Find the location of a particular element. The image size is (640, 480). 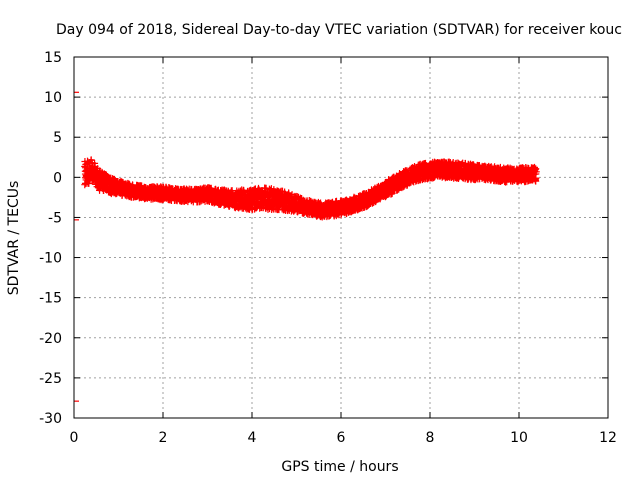

y-tick-label: 15 is located at coordinates (53, 58).